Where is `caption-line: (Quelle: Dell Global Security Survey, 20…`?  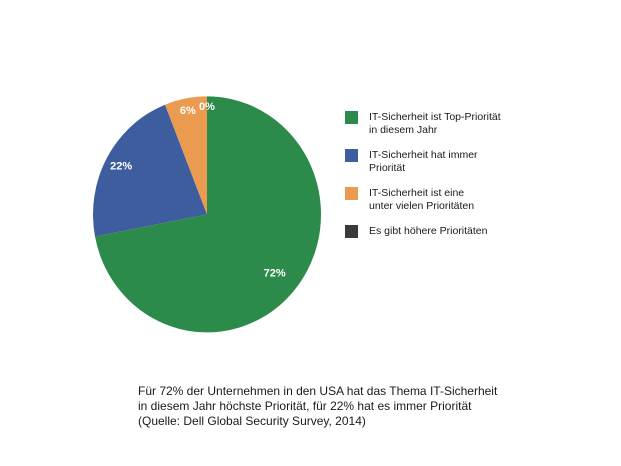 caption-line: (Quelle: Dell Global Security Survey, 20… is located at coordinates (252, 421).